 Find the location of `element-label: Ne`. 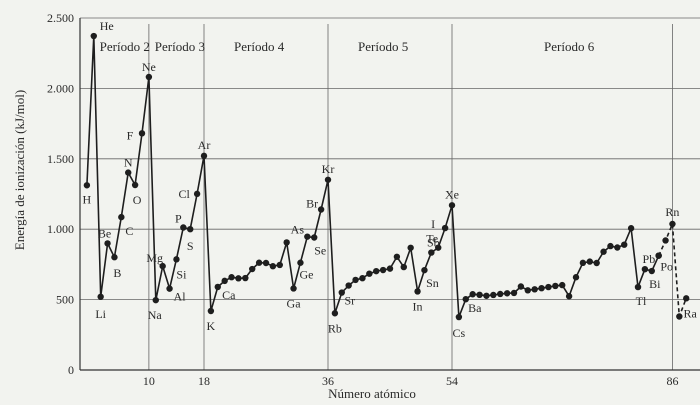

element-label: Ne is located at coordinates (149, 67).